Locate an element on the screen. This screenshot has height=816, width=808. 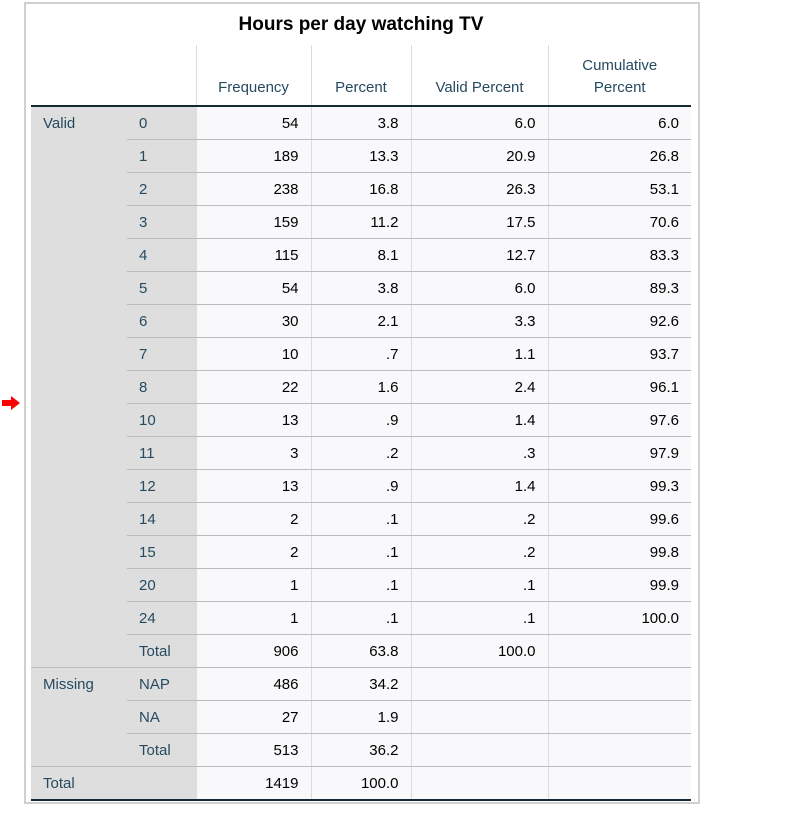
row-label: 0 is located at coordinates (161, 123).